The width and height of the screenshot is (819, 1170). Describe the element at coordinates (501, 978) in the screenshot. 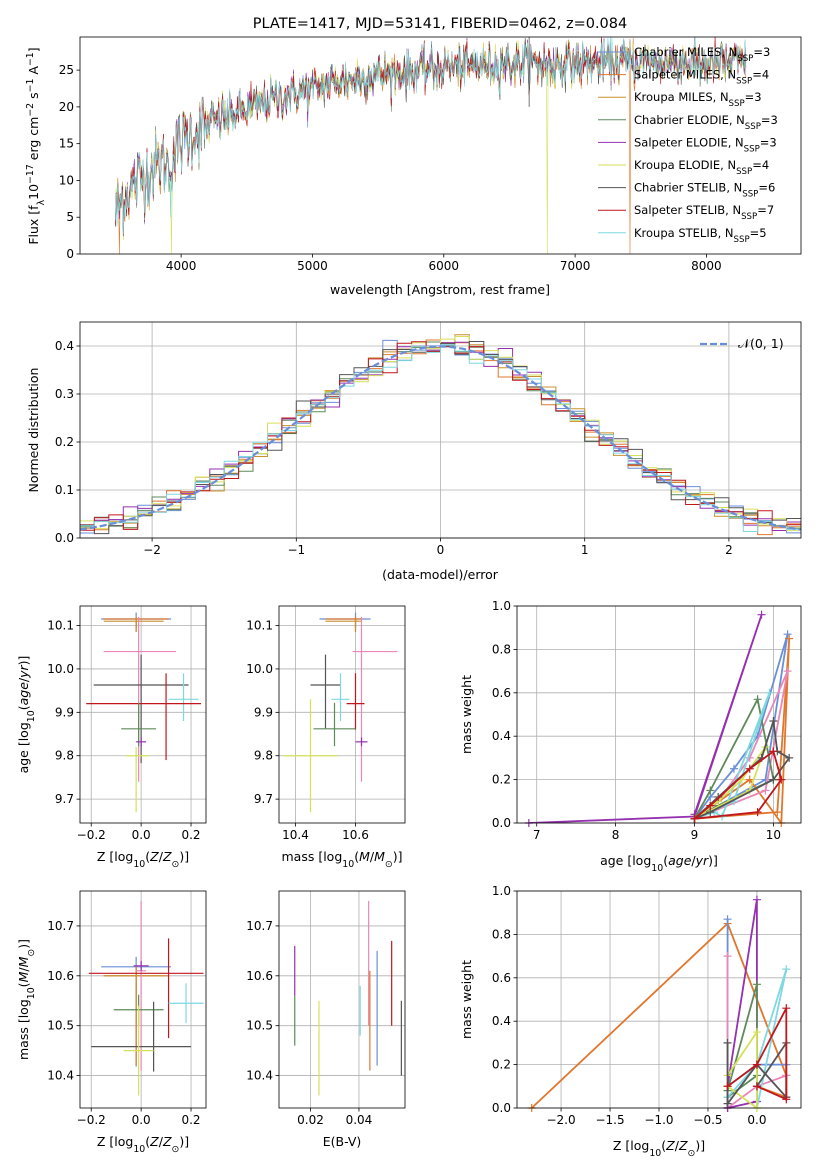

I see `y-tick-label: 0.6` at that location.